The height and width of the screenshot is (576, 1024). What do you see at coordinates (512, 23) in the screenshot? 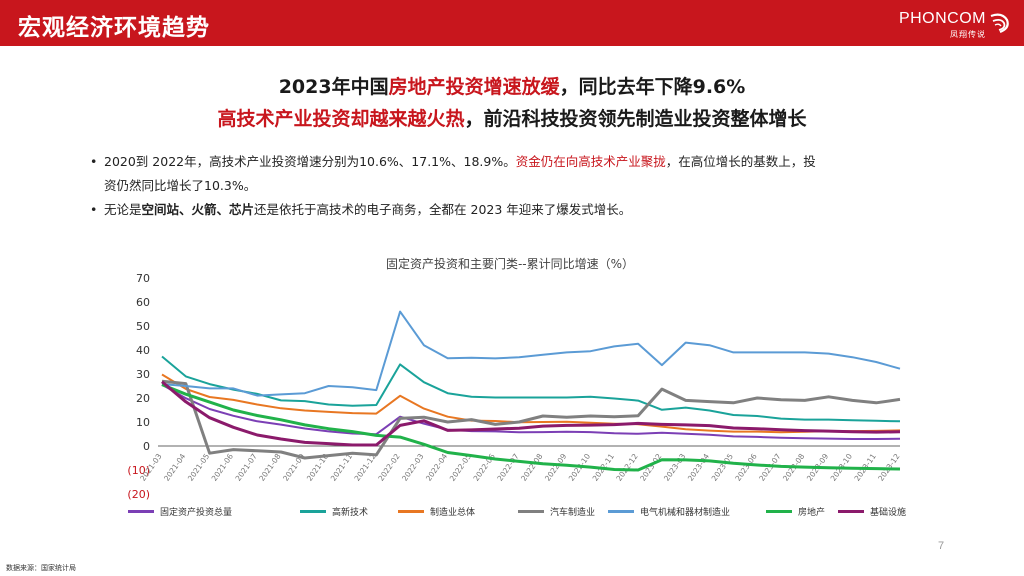
I see `header-bar: 宏观经济环境趋势 PHONCOM 凤翔传说` at bounding box center [512, 23].